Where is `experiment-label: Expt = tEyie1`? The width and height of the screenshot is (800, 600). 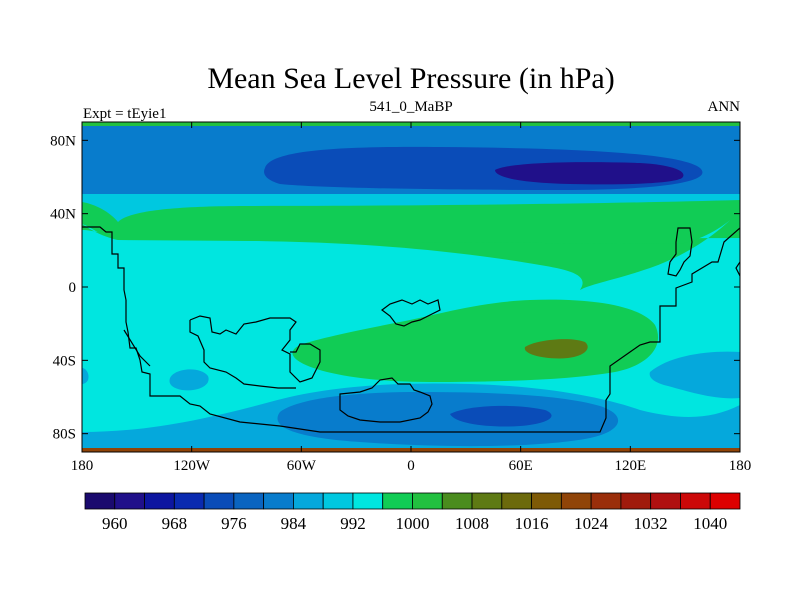
experiment-label: Expt = tEyie1 is located at coordinates (124, 114).